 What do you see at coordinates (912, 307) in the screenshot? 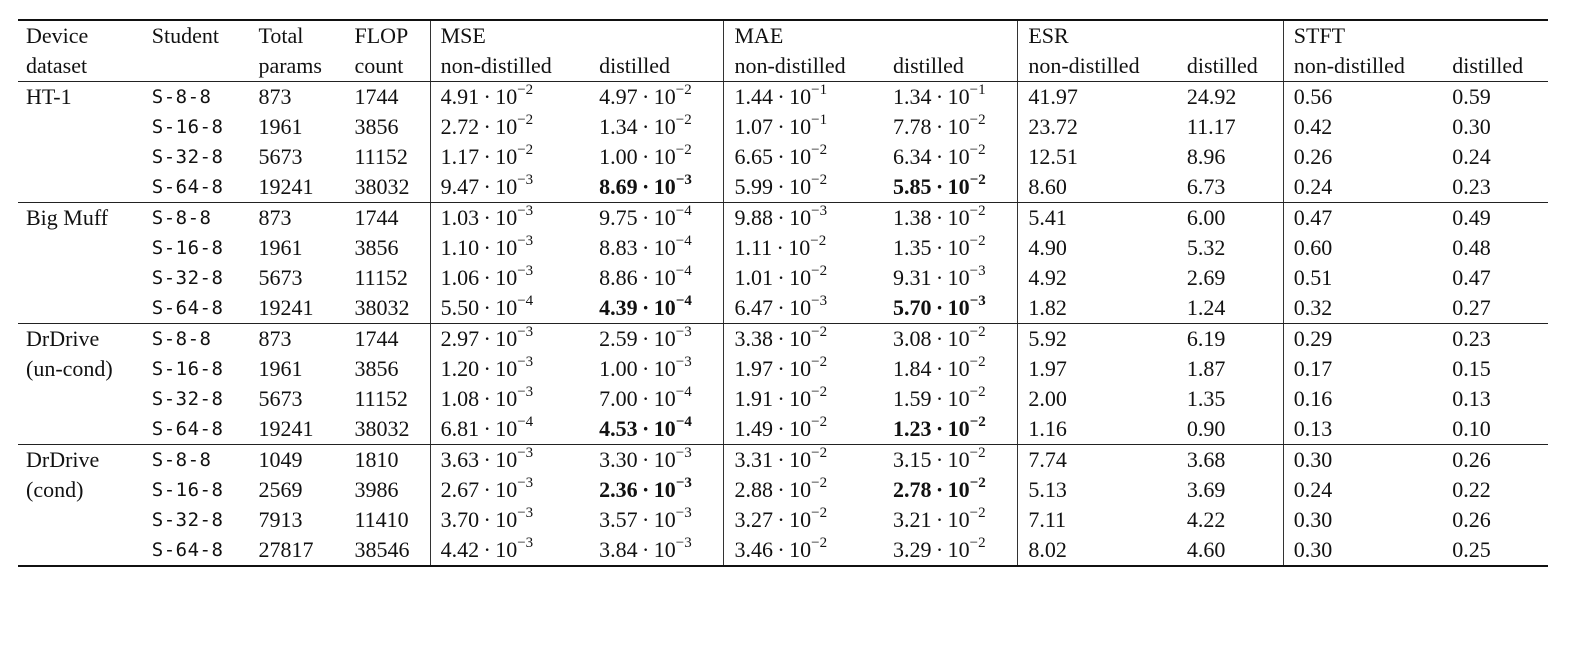
I see `sci-mantissa: 5.70` at bounding box center [912, 307].